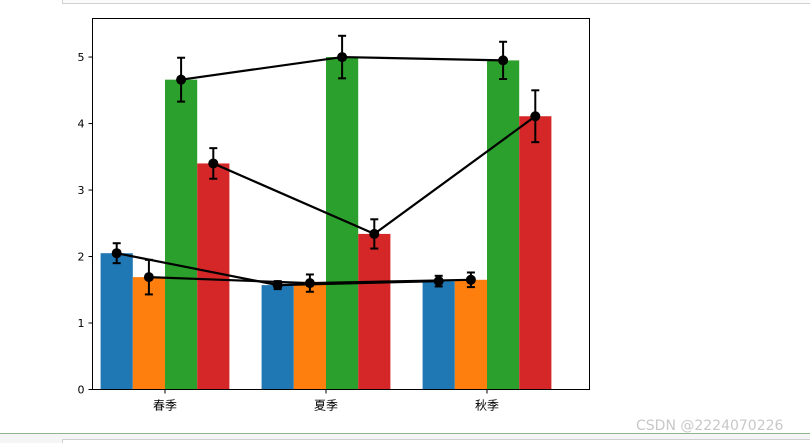  I want to click on y-tick-label-4: 4, so click(81, 124).